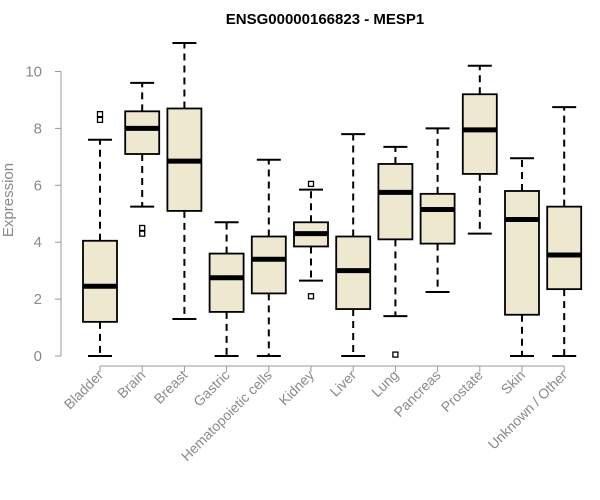  Describe the element at coordinates (84, 390) in the screenshot. I see `x-tick-label: Bladder` at that location.